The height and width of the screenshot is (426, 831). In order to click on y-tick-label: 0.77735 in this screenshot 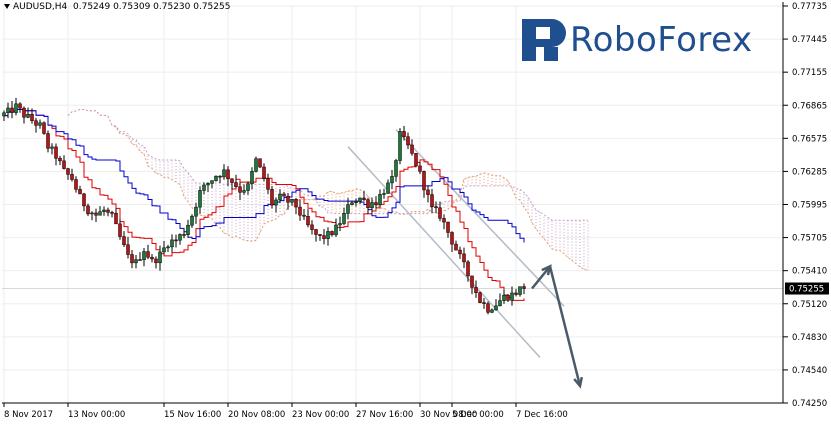, I will do `click(809, 7)`.